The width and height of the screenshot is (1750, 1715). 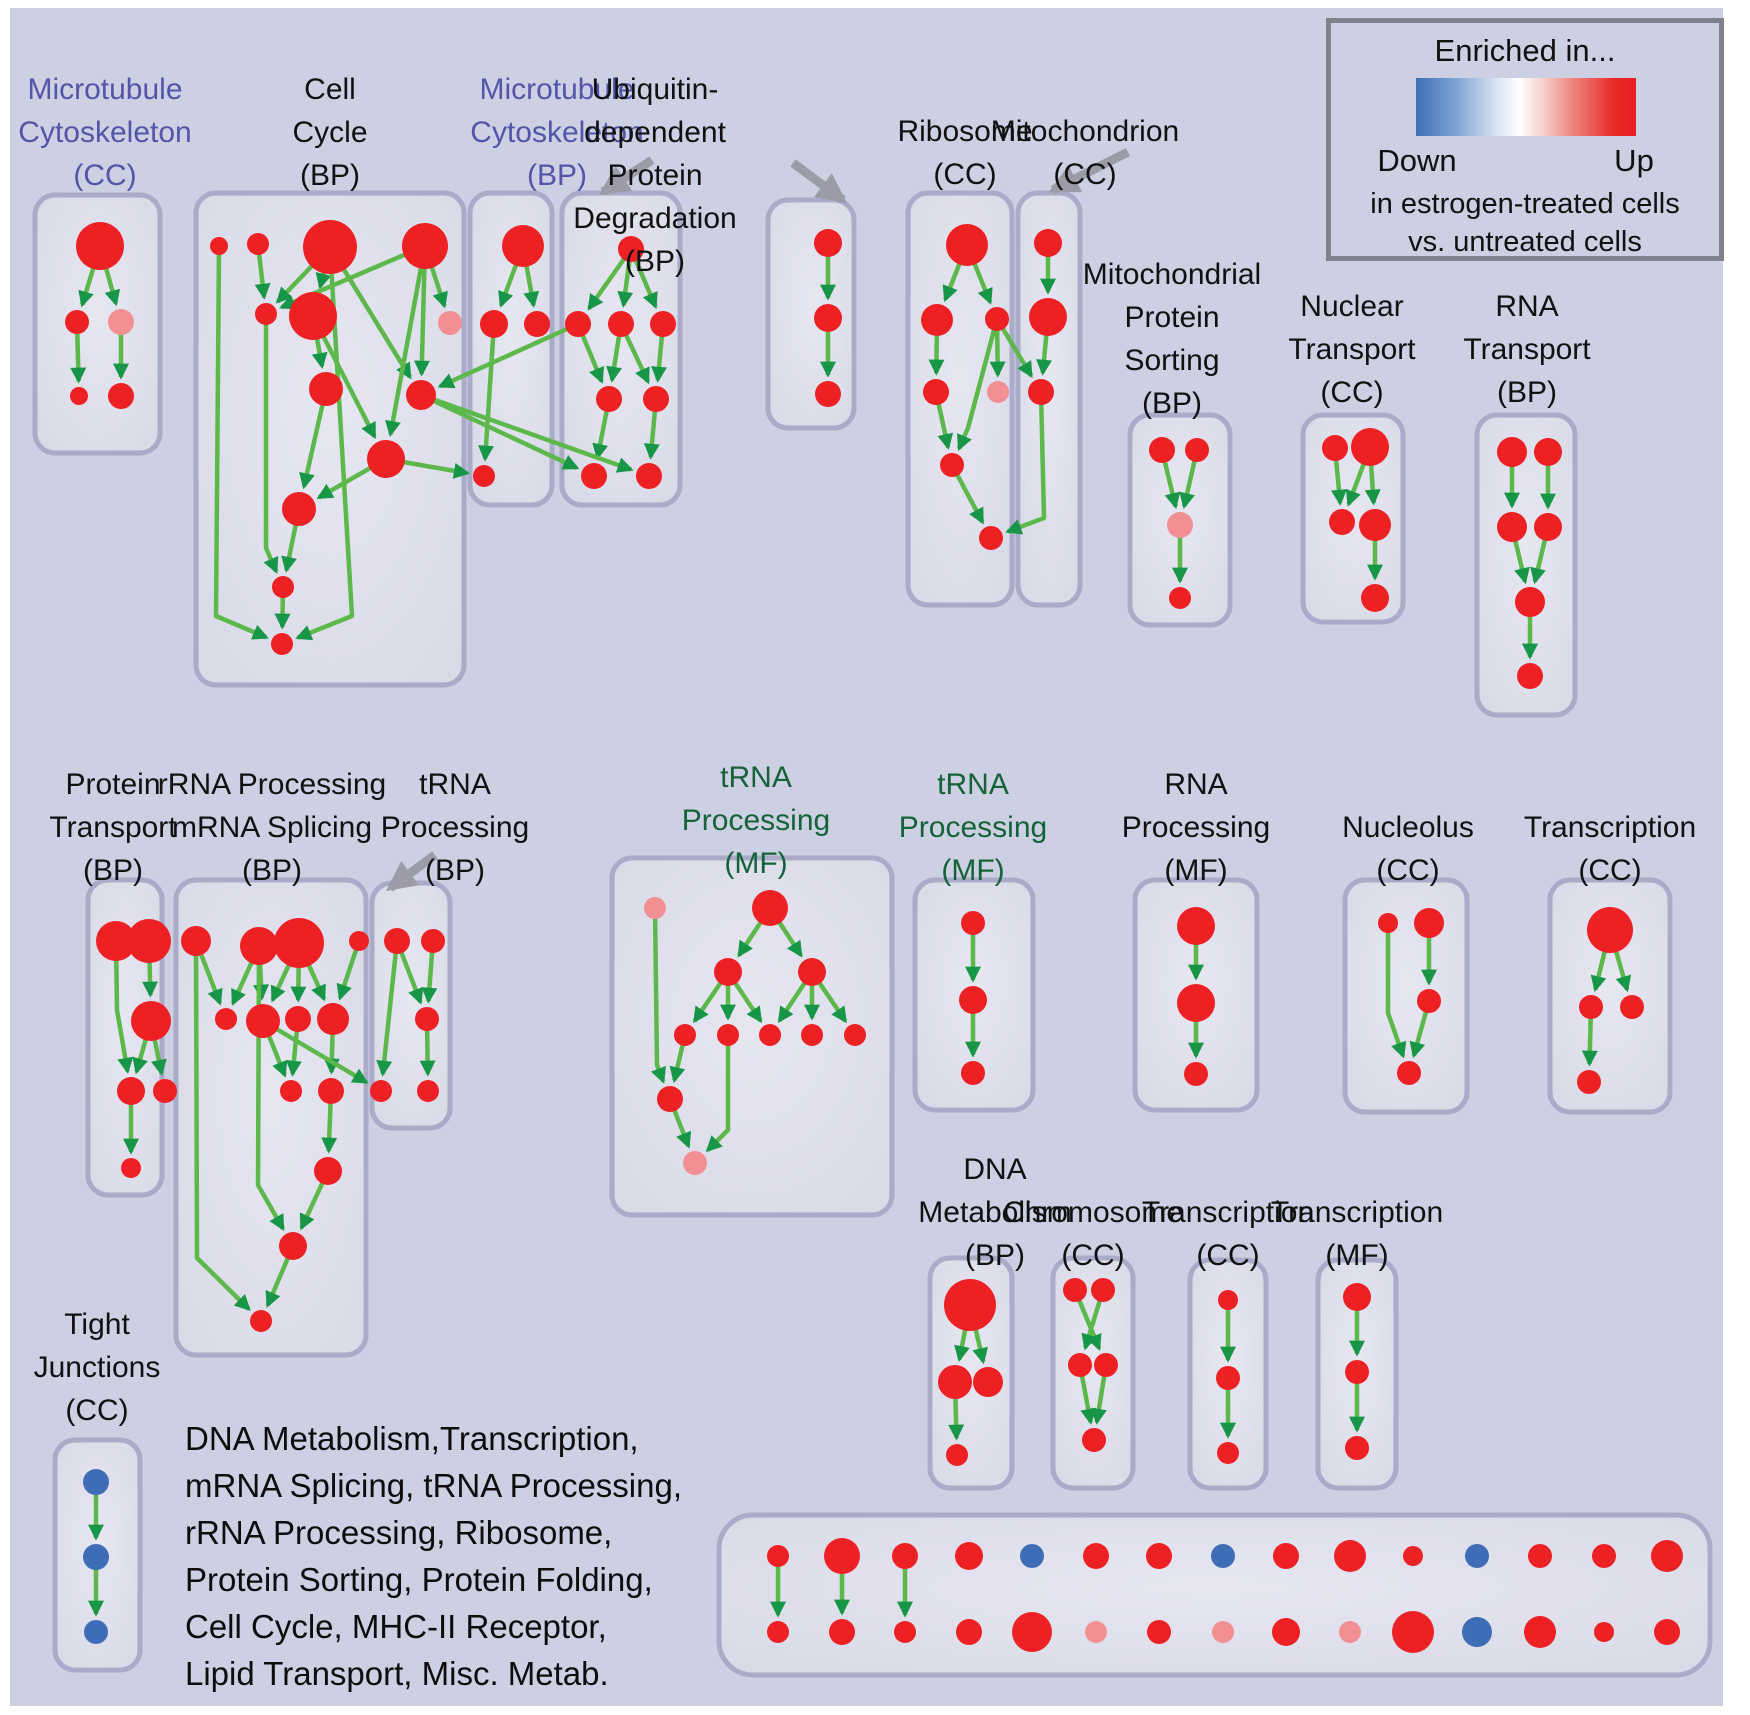 What do you see at coordinates (1085, 153) in the screenshot?
I see `group-label-mito: Mitochondrion (CC)` at bounding box center [1085, 153].